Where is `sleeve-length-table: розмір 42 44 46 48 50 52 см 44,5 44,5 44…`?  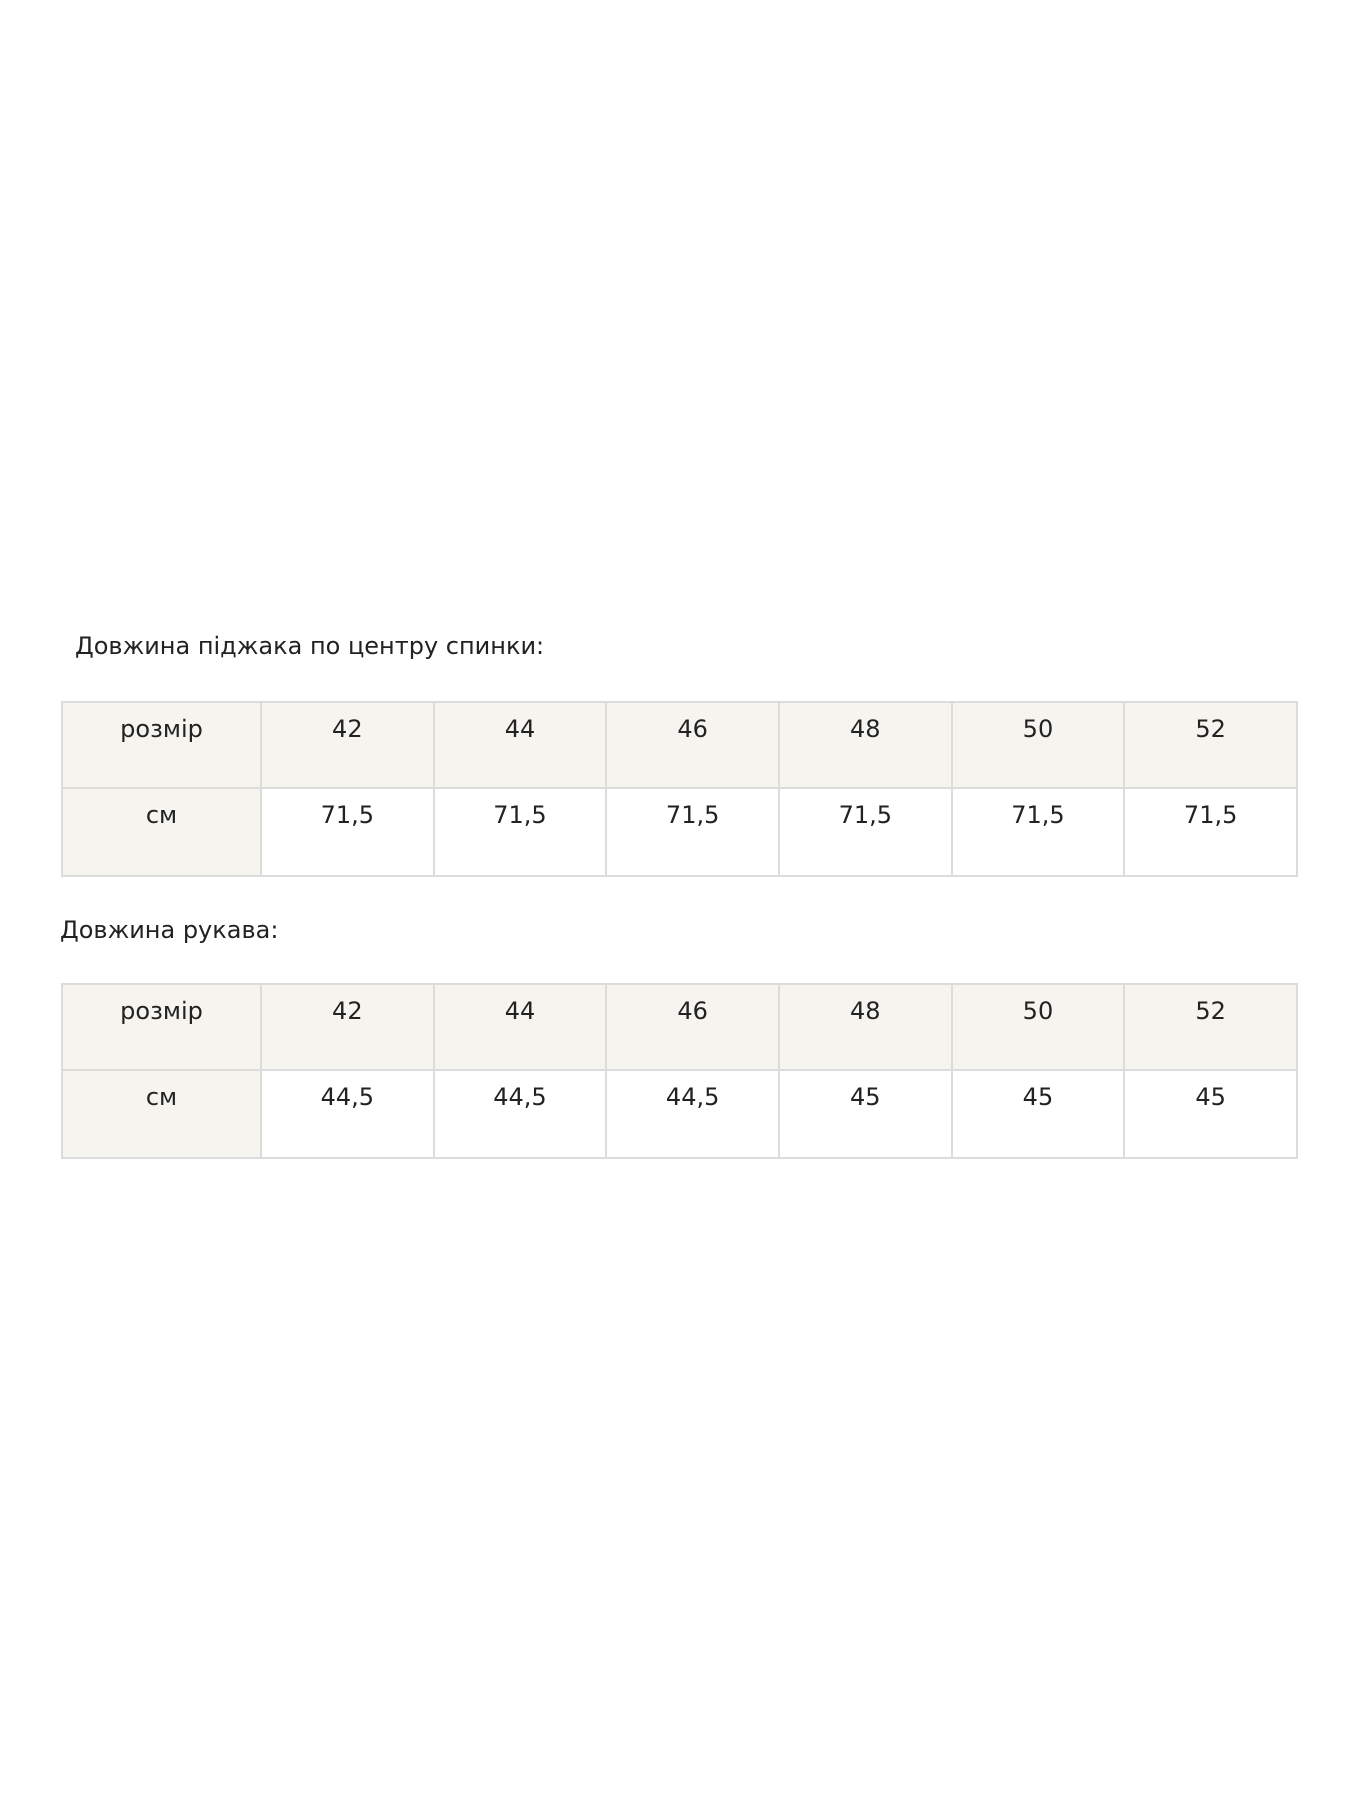 sleeve-length-table: розмір 42 44 46 48 50 52 см 44,5 44,5 44… is located at coordinates (679, 1071).